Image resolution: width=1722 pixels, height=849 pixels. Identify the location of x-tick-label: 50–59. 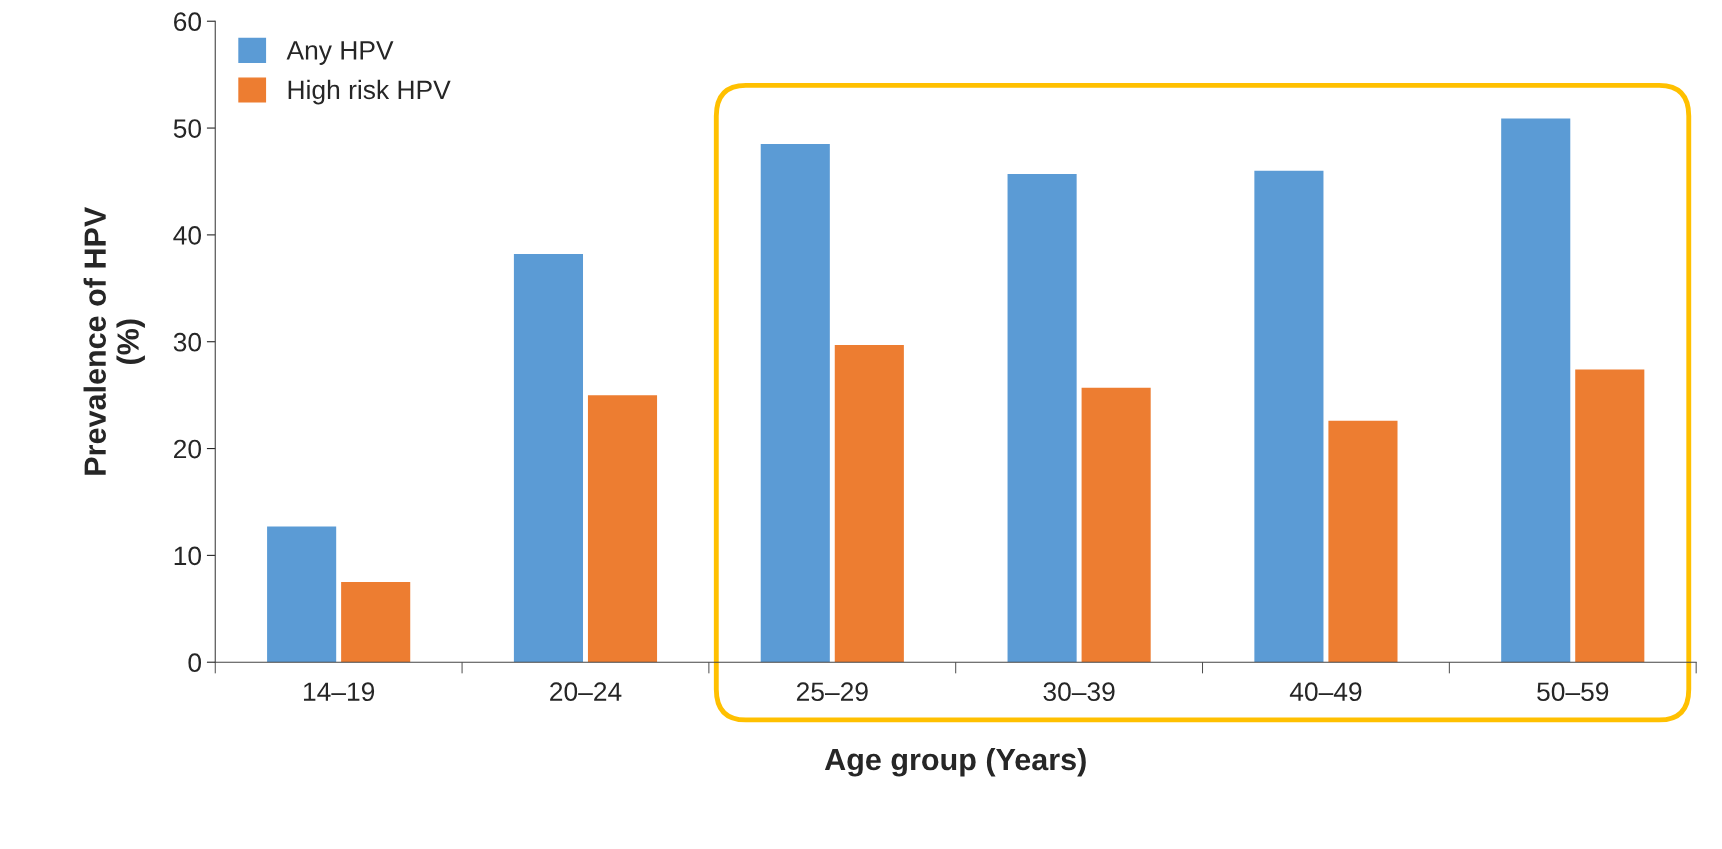
(1573, 692).